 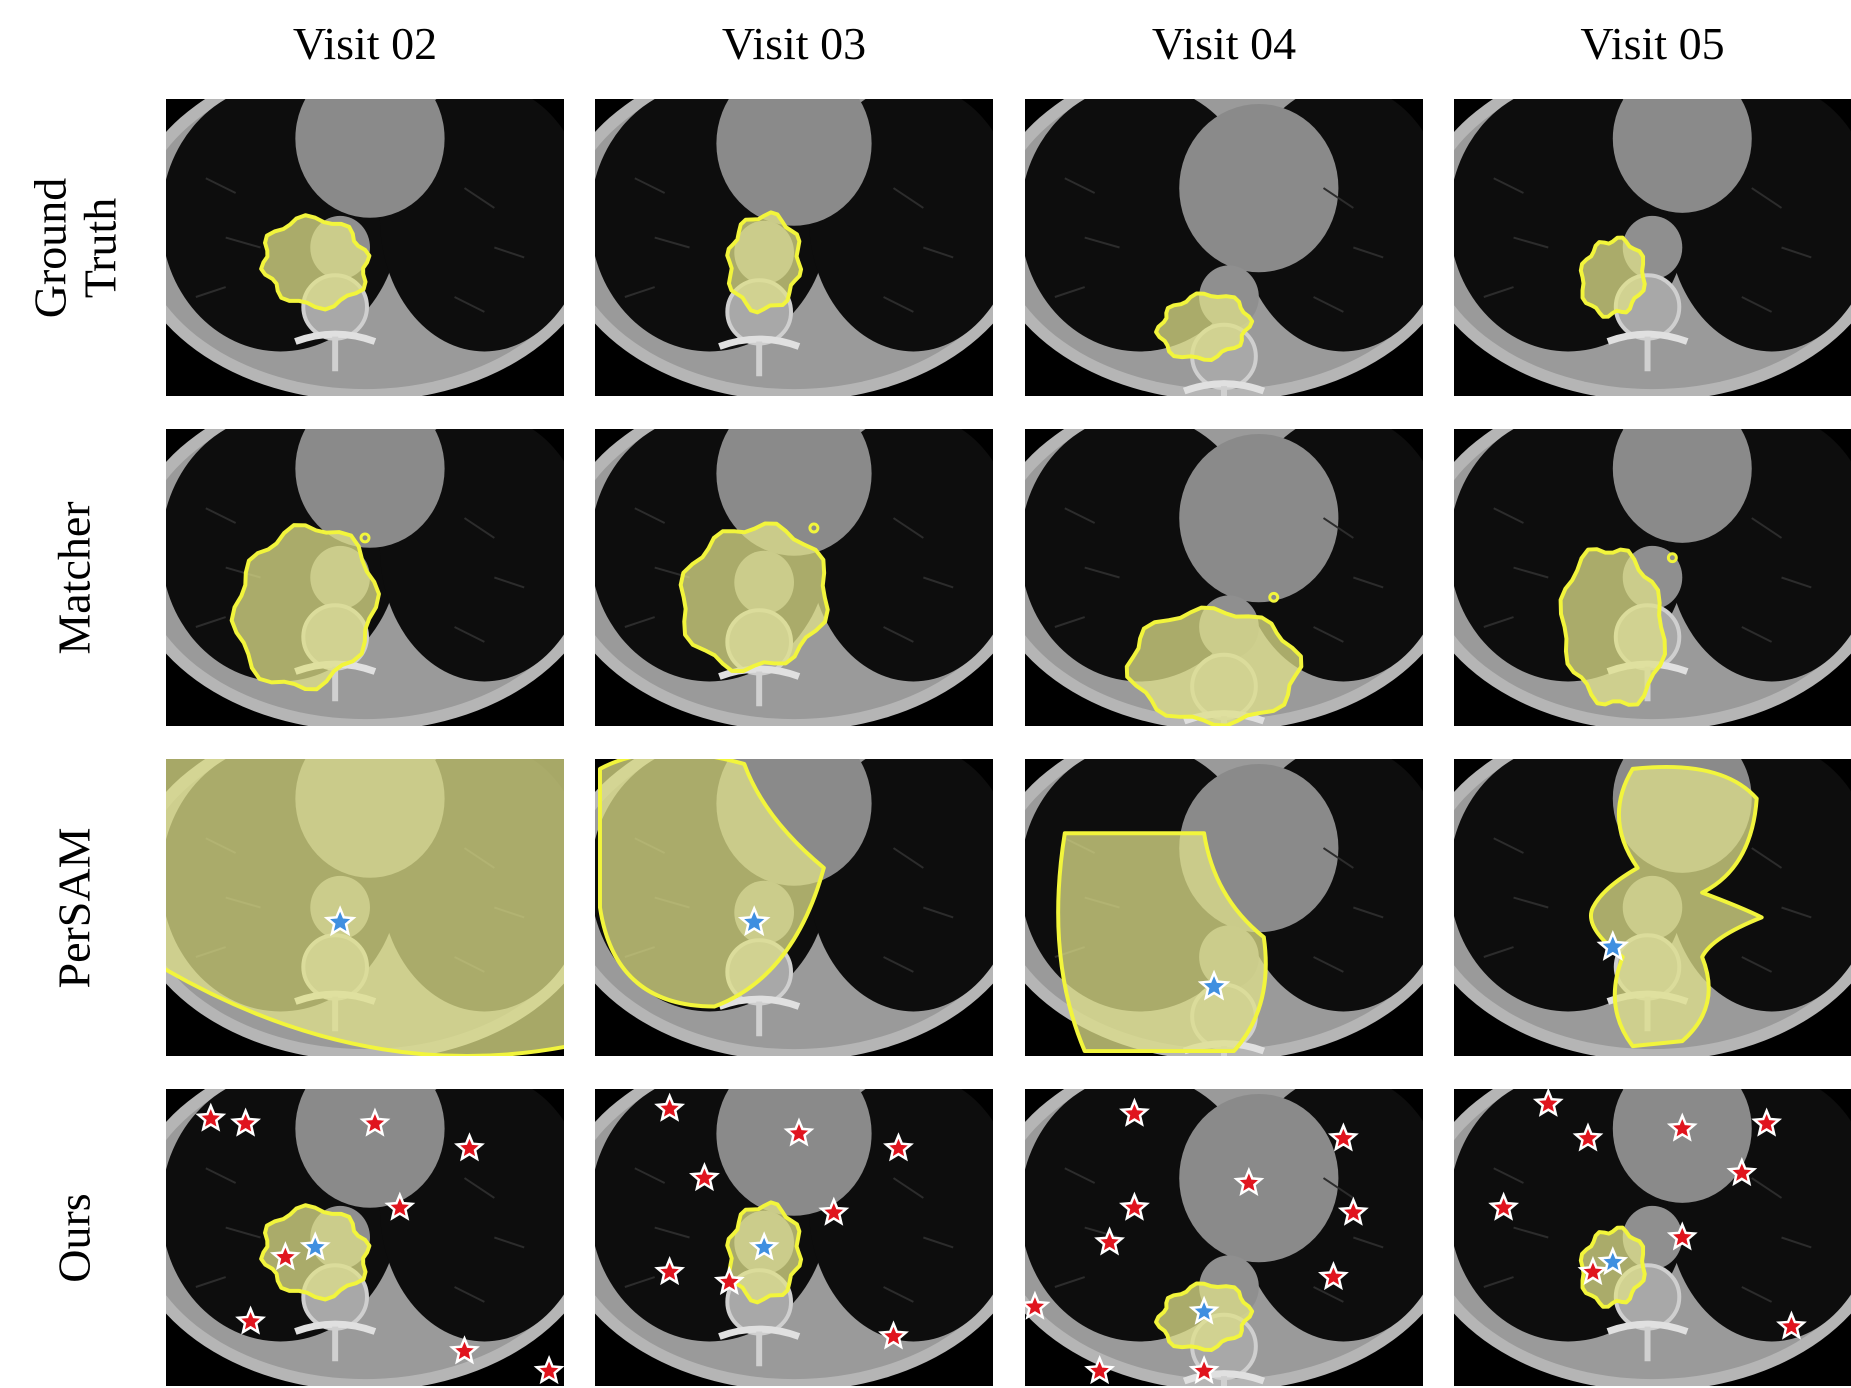 I want to click on column-header-visit-02: Visit 02, so click(x=365, y=43).